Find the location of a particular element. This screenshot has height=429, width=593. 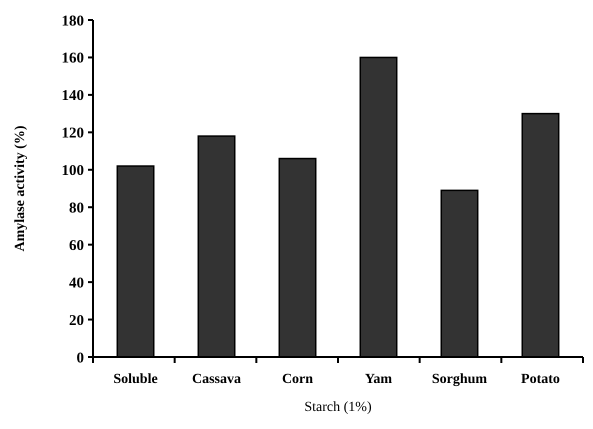

y-tick-label: 160 is located at coordinates (73, 58).